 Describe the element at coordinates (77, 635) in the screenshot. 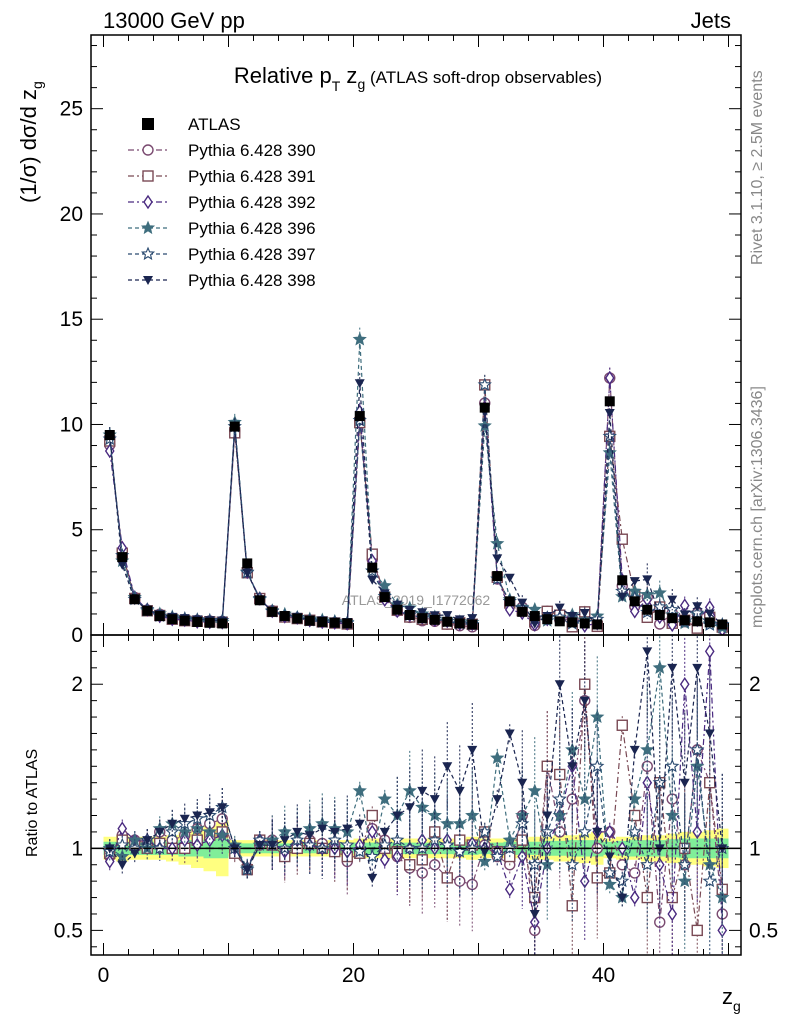

I see `y-tick-label: 0` at that location.